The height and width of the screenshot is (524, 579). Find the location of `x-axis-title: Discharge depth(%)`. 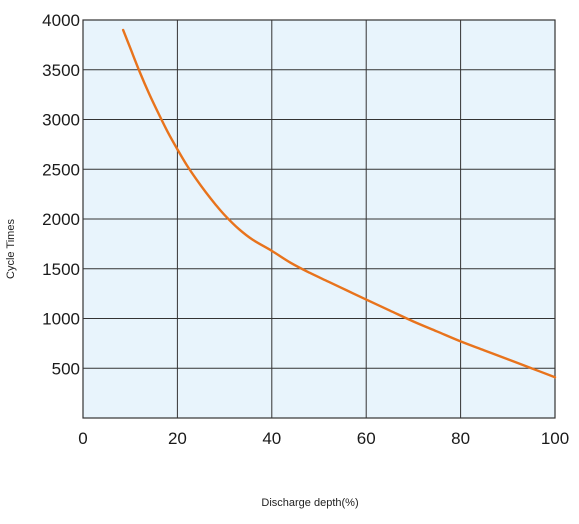

x-axis-title: Discharge depth(%) is located at coordinates (309, 503).